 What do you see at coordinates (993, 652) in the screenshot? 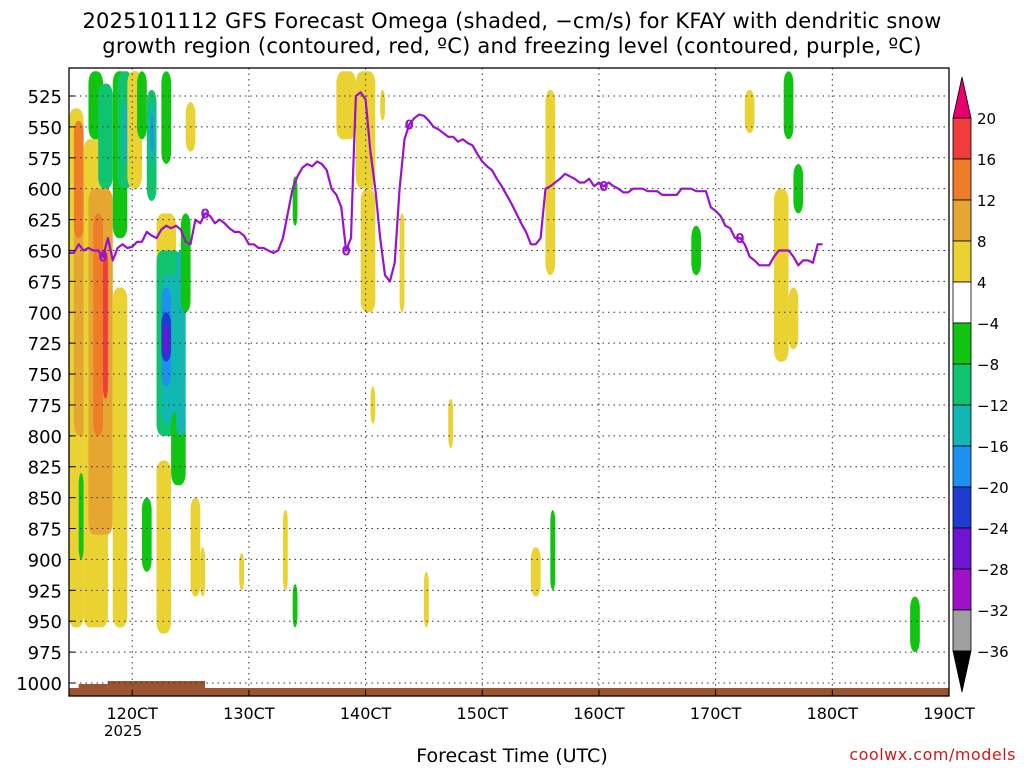
I see `colorbar-label: −36` at bounding box center [993, 652].